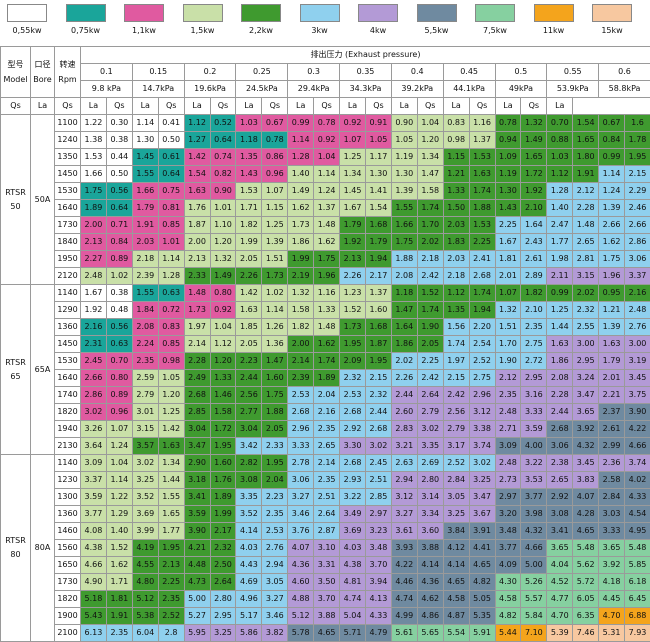 The height and width of the screenshot is (642, 650). I want to click on value-cell: 1.53, so click(249, 191).